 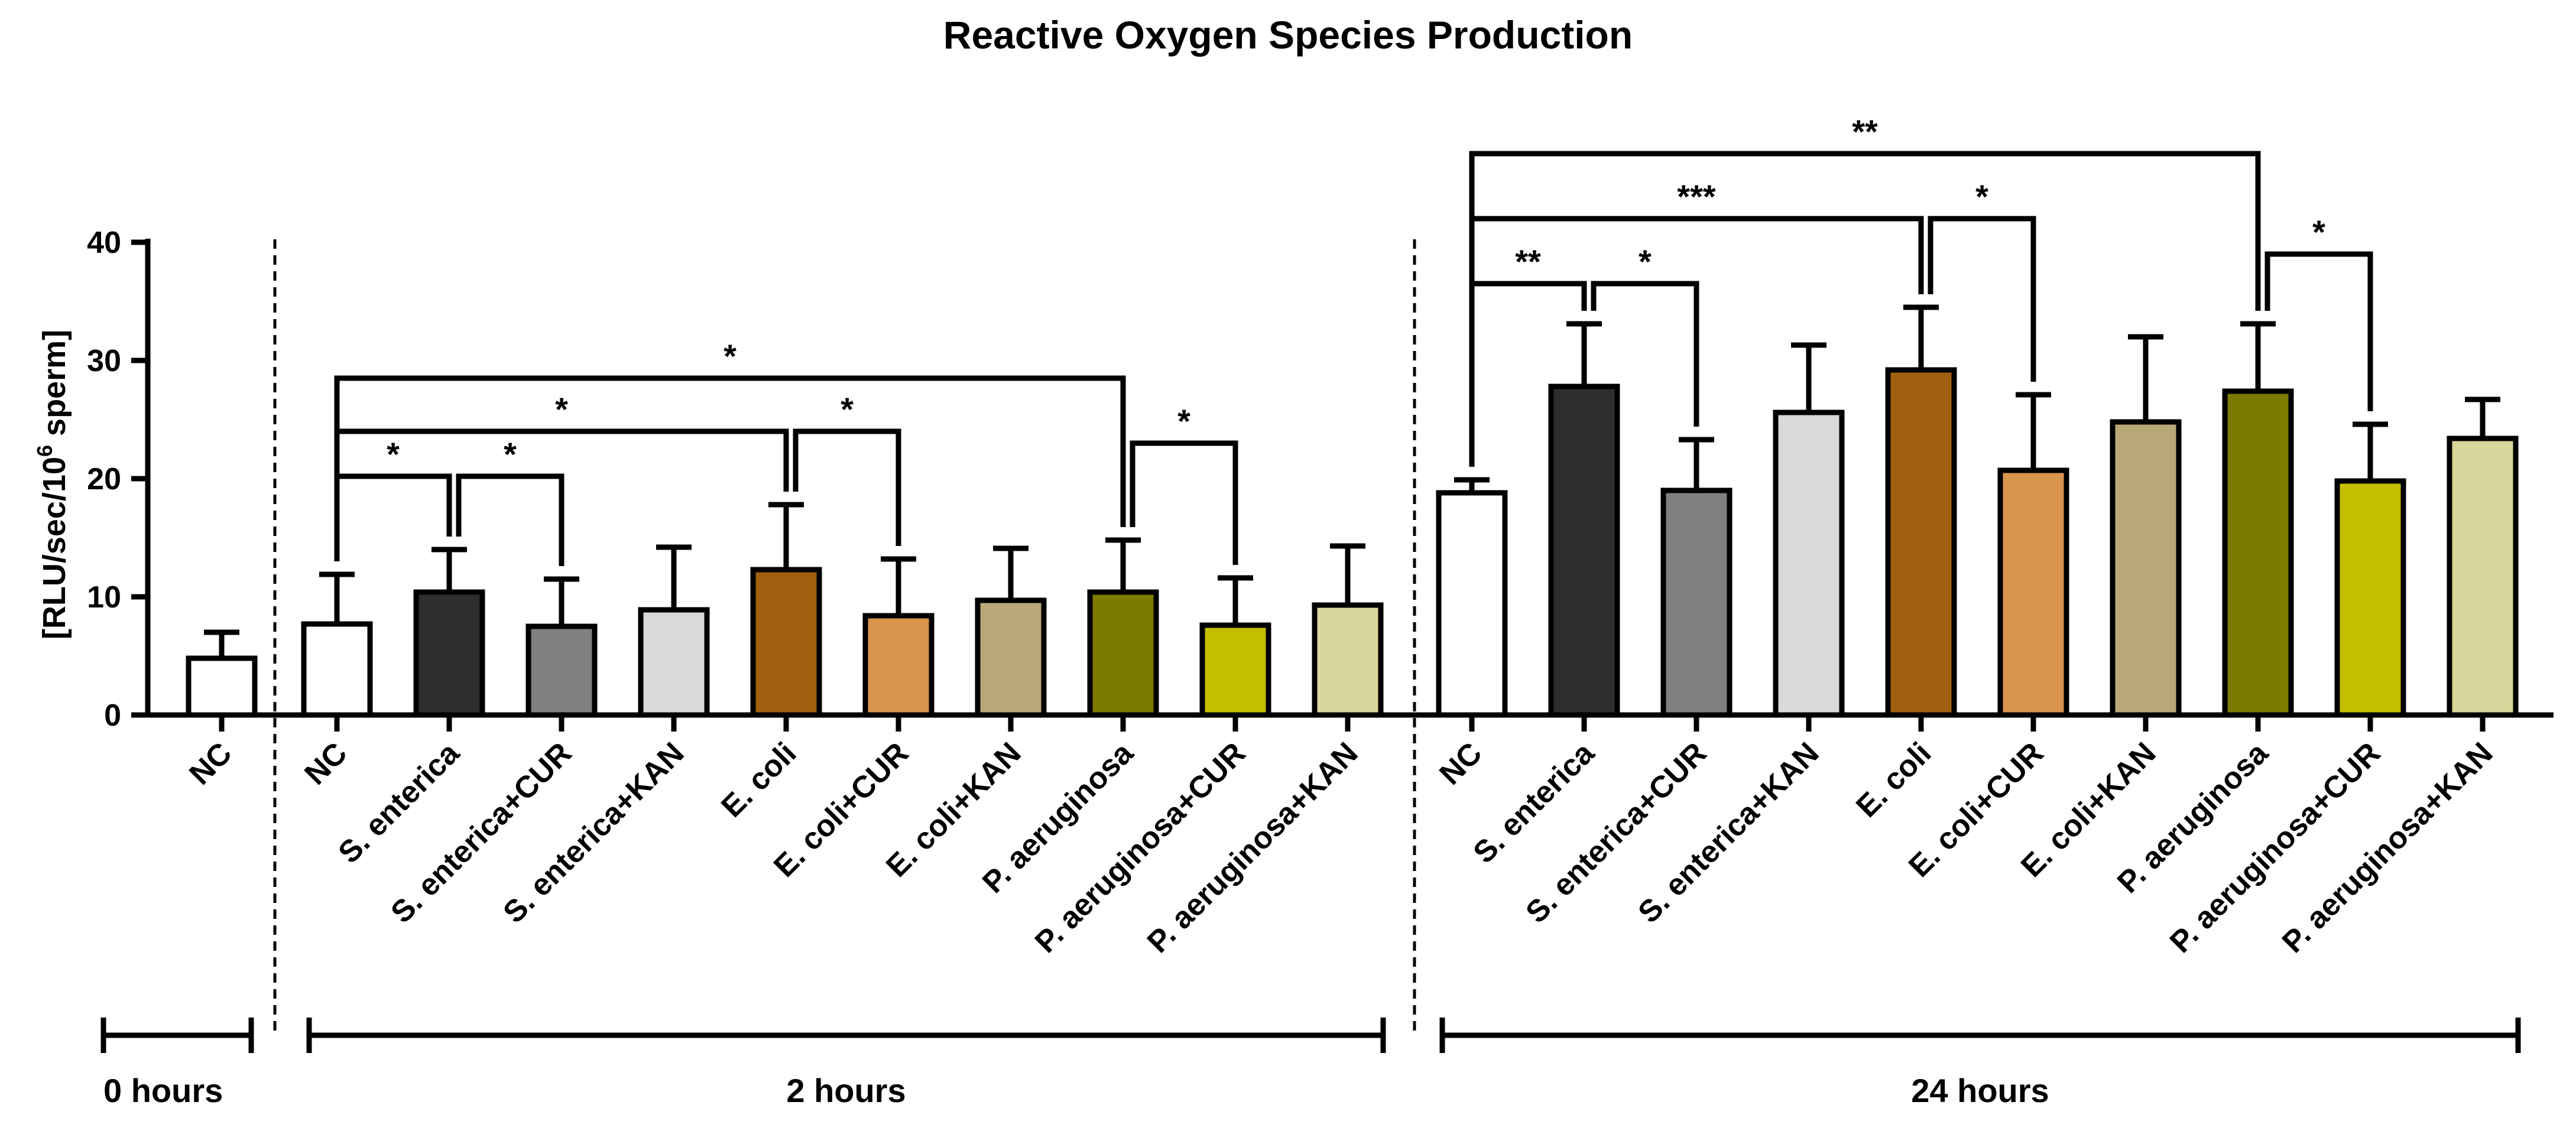 What do you see at coordinates (1235, 670) in the screenshot?
I see `bar-2-hours-p-aeruginosa-cur` at bounding box center [1235, 670].